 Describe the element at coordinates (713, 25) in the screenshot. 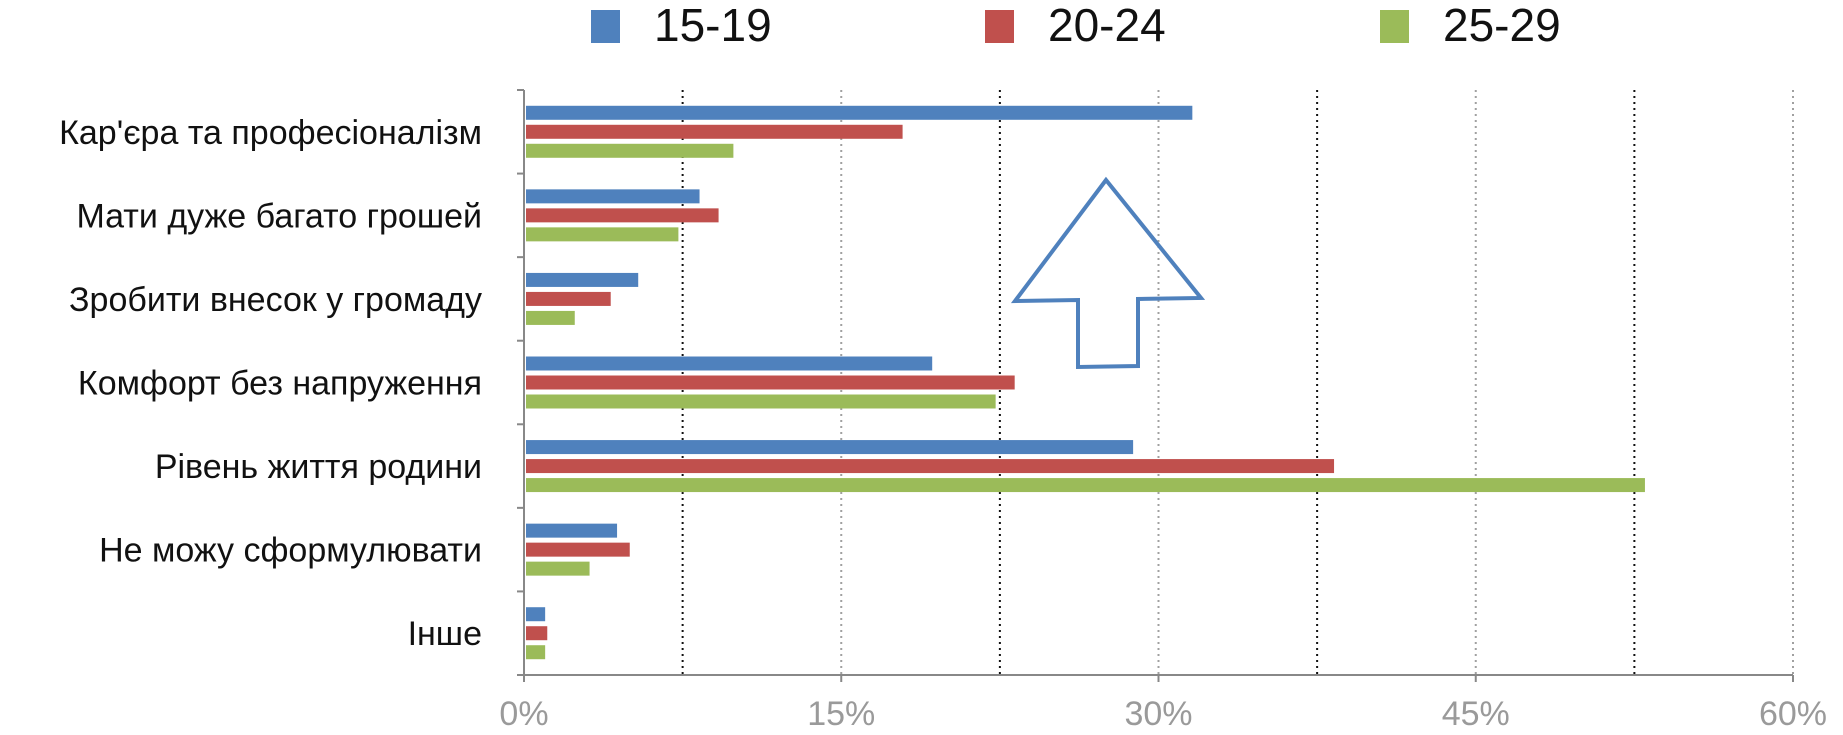

I see `legend-label-15-19: 15-19` at that location.